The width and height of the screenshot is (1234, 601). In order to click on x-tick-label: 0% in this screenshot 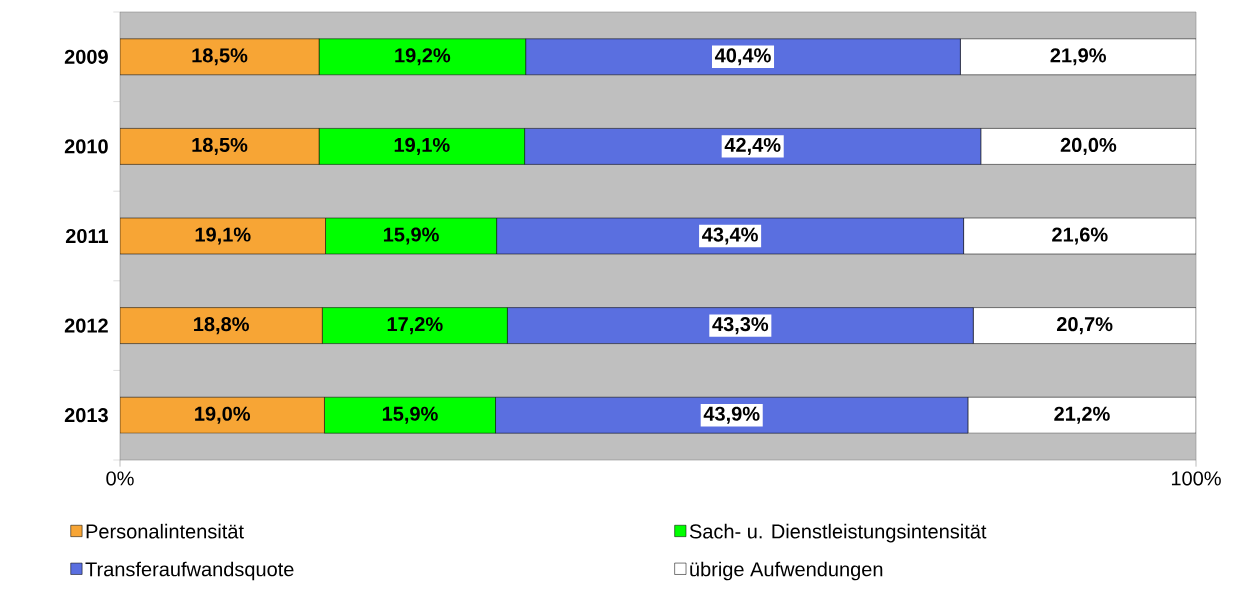, I will do `click(120, 478)`.